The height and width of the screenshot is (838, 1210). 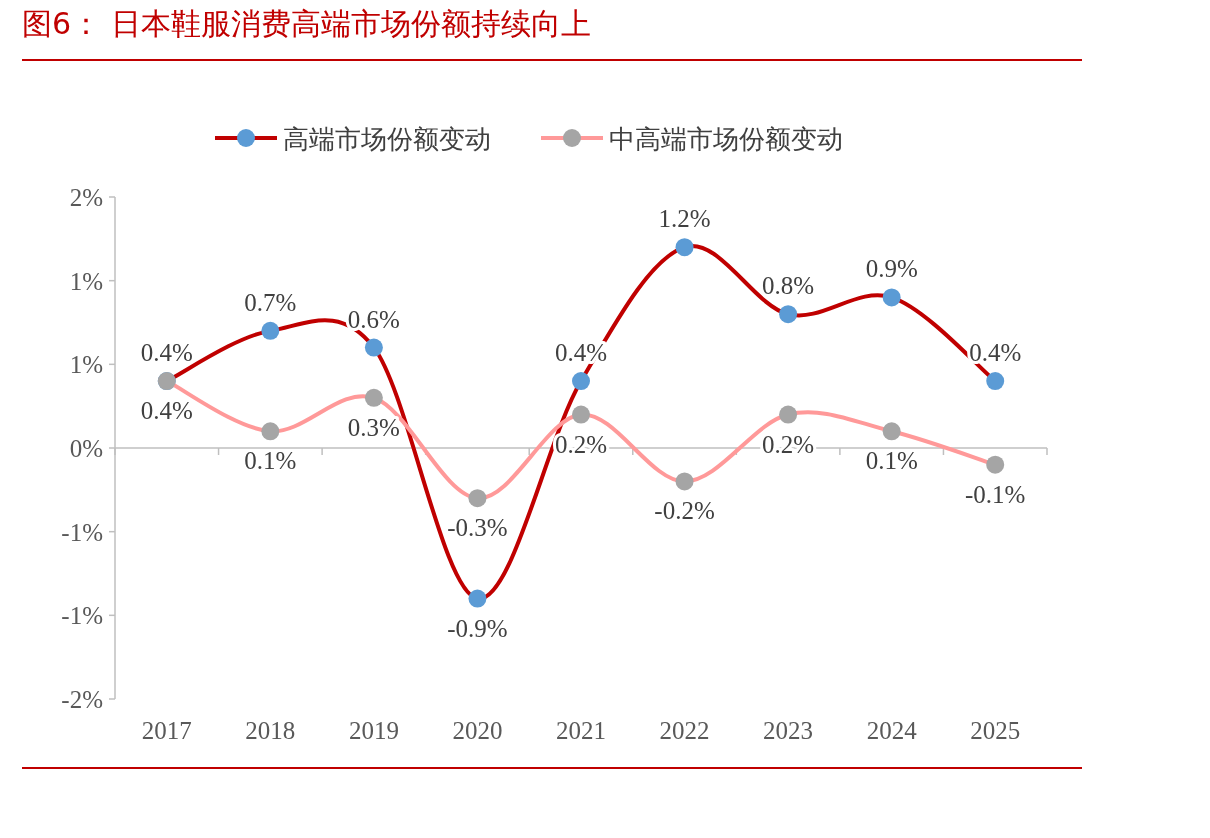 What do you see at coordinates (477, 528) in the screenshot?
I see `data-label: -0.3%` at bounding box center [477, 528].